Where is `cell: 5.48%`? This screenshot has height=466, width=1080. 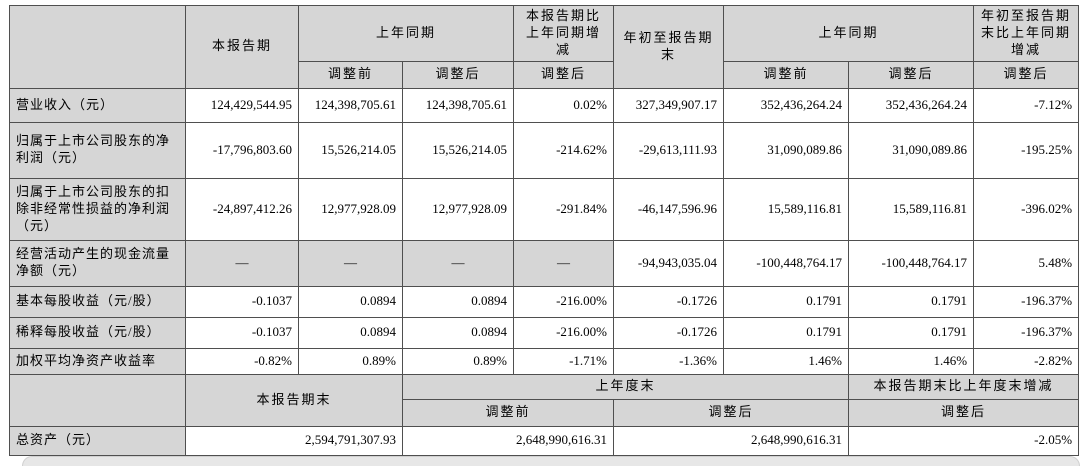
cell: 5.48% is located at coordinates (1026, 263).